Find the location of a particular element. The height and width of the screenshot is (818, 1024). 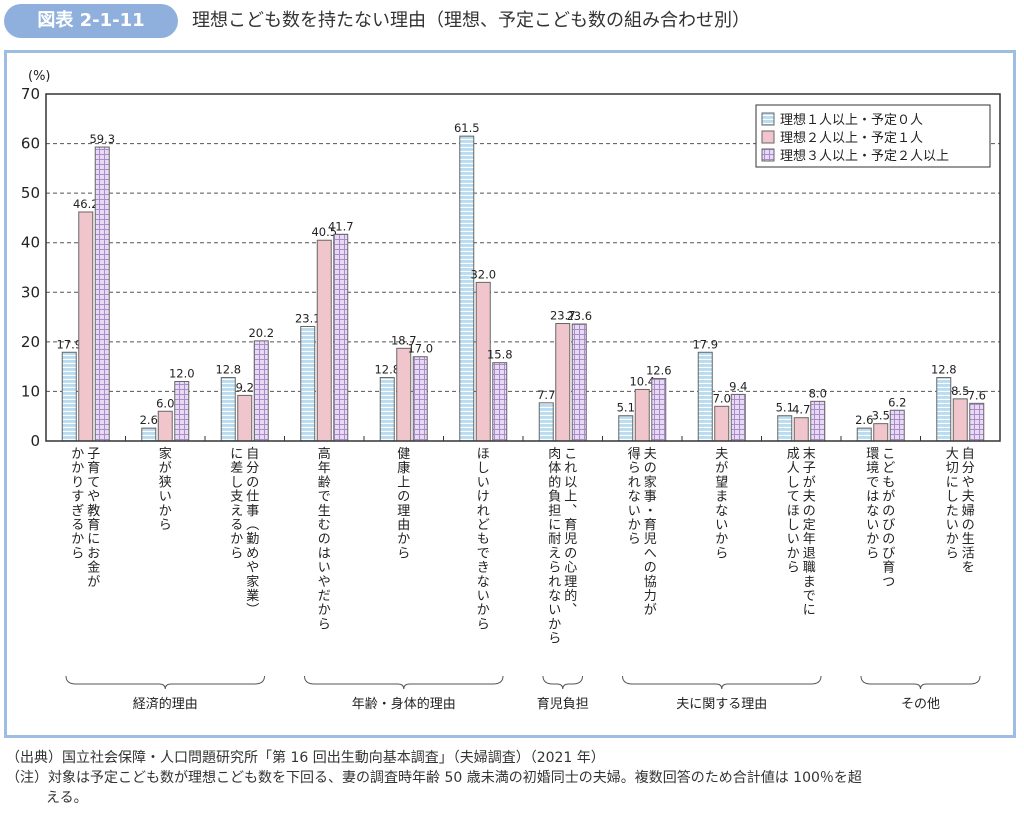

y-tick-label: 10 is located at coordinates (30, 391).